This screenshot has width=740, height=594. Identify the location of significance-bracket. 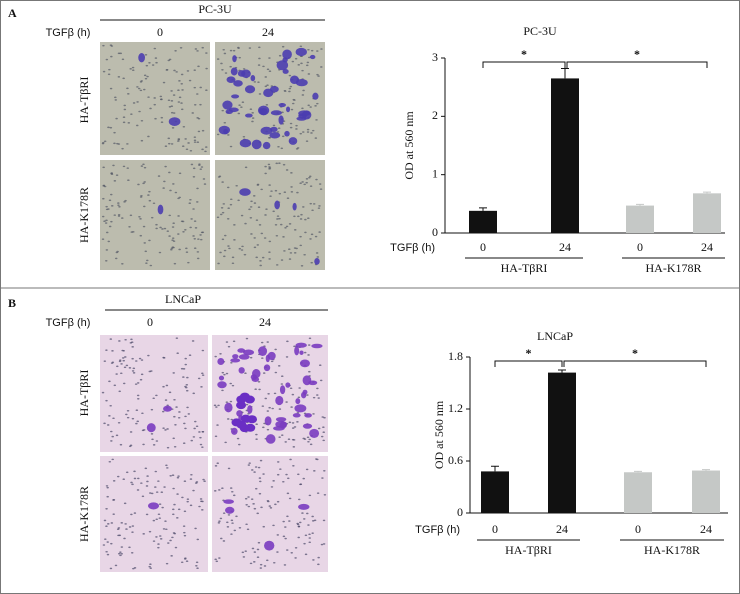
(528, 363).